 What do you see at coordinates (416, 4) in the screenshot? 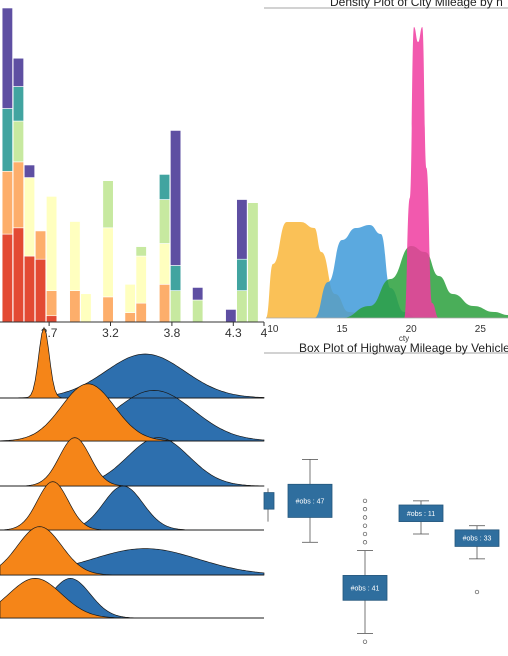
I see `density-title: Density Plot of City Mileage by n` at bounding box center [416, 4].